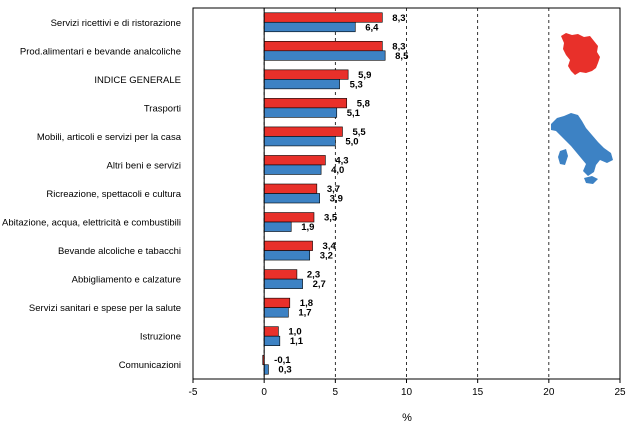 This screenshot has height=426, width=629. What do you see at coordinates (144, 165) in the screenshot?
I see `category-label: Altri beni e servizi` at bounding box center [144, 165].